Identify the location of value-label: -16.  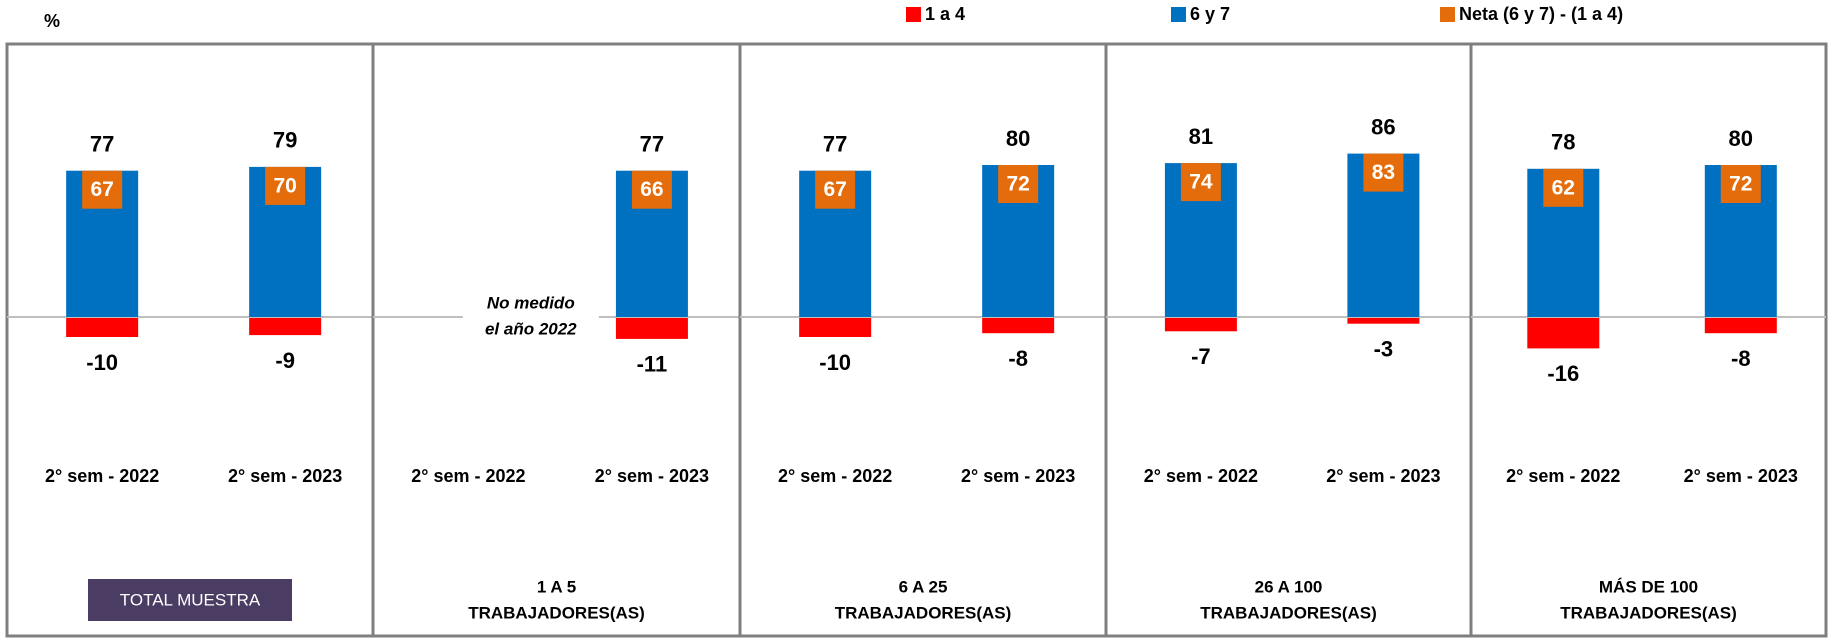
(1563, 373).